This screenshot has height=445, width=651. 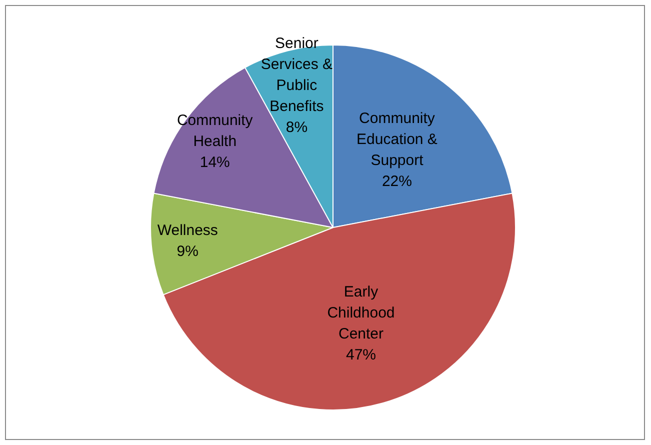 What do you see at coordinates (397, 181) in the screenshot?
I see `data-label: 22%` at bounding box center [397, 181].